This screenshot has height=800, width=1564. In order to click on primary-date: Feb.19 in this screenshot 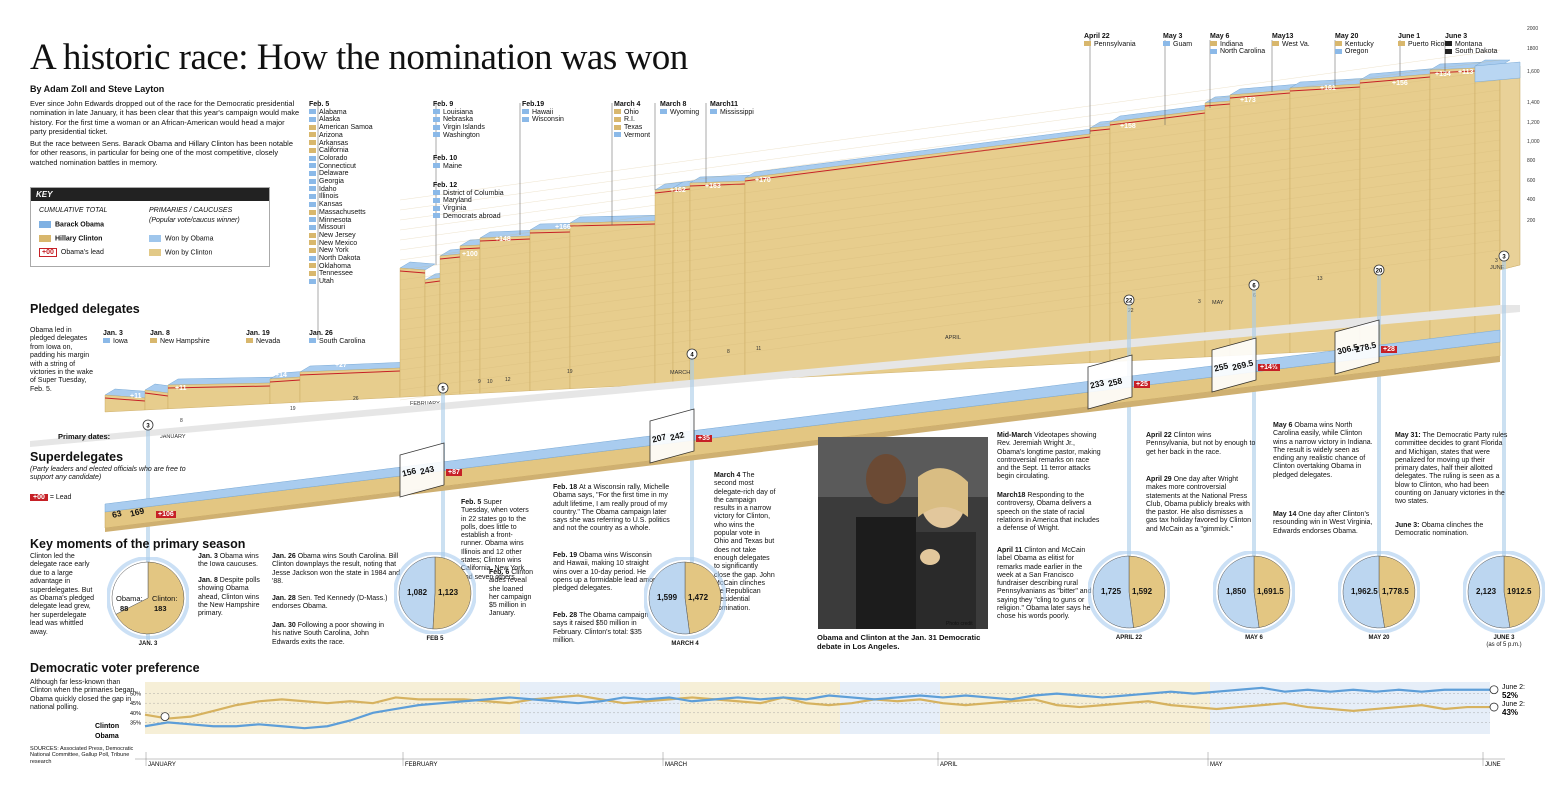, I will do `click(533, 104)`.